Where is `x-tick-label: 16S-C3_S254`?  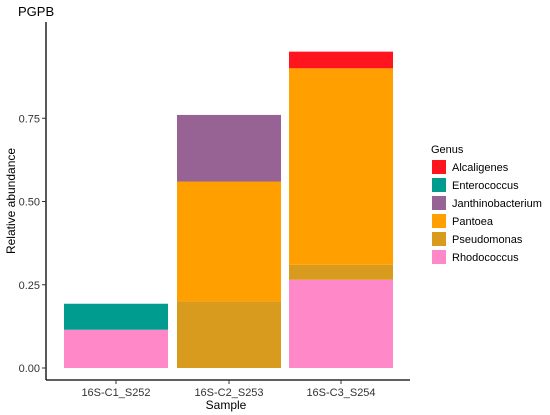
x-tick-label: 16S-C3_S254 is located at coordinates (340, 393).